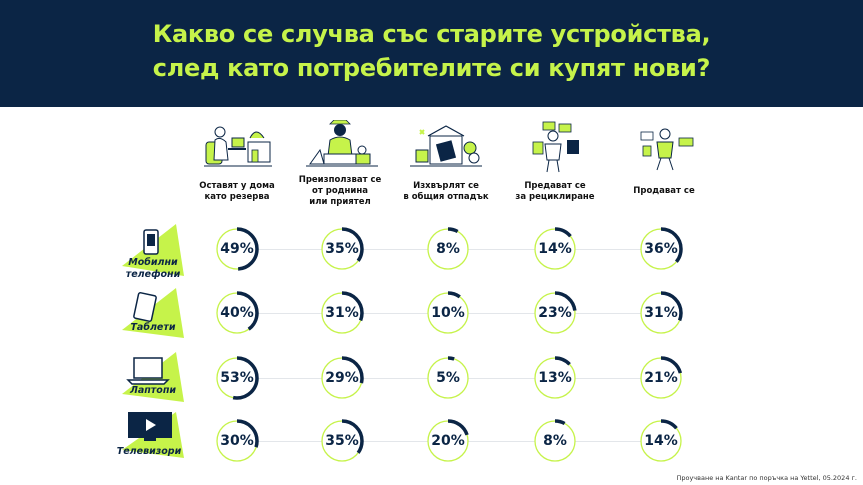 The width and height of the screenshot is (863, 485). What do you see at coordinates (431, 34) in the screenshot?
I see `title-line-1: Какво се случва със старите устройства,` at bounding box center [431, 34].